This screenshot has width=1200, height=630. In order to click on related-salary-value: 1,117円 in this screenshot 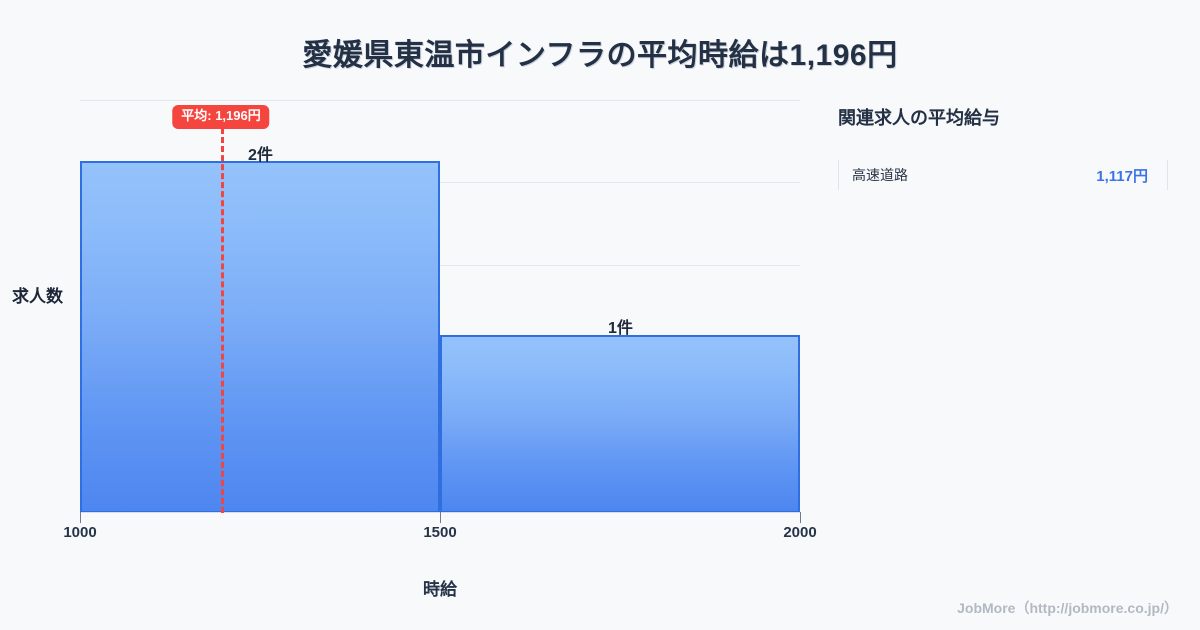, I will do `click(1122, 176)`.